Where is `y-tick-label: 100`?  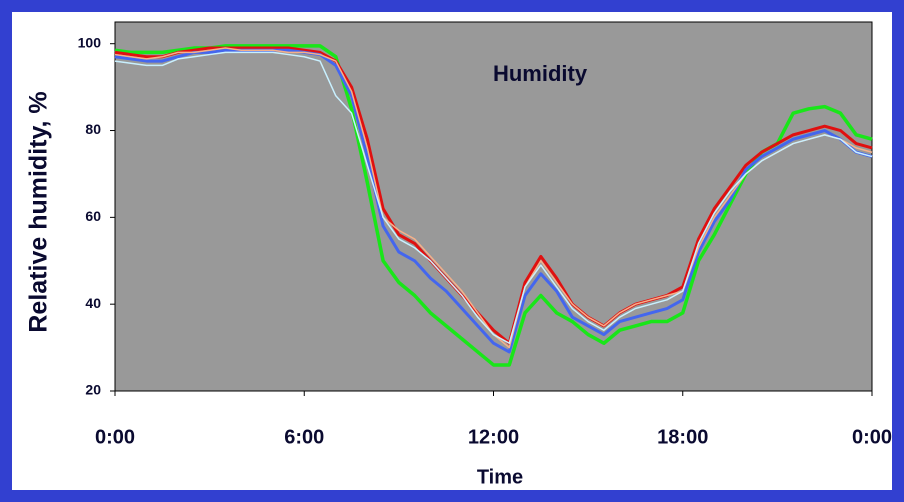
y-tick-label: 100 is located at coordinates (90, 42).